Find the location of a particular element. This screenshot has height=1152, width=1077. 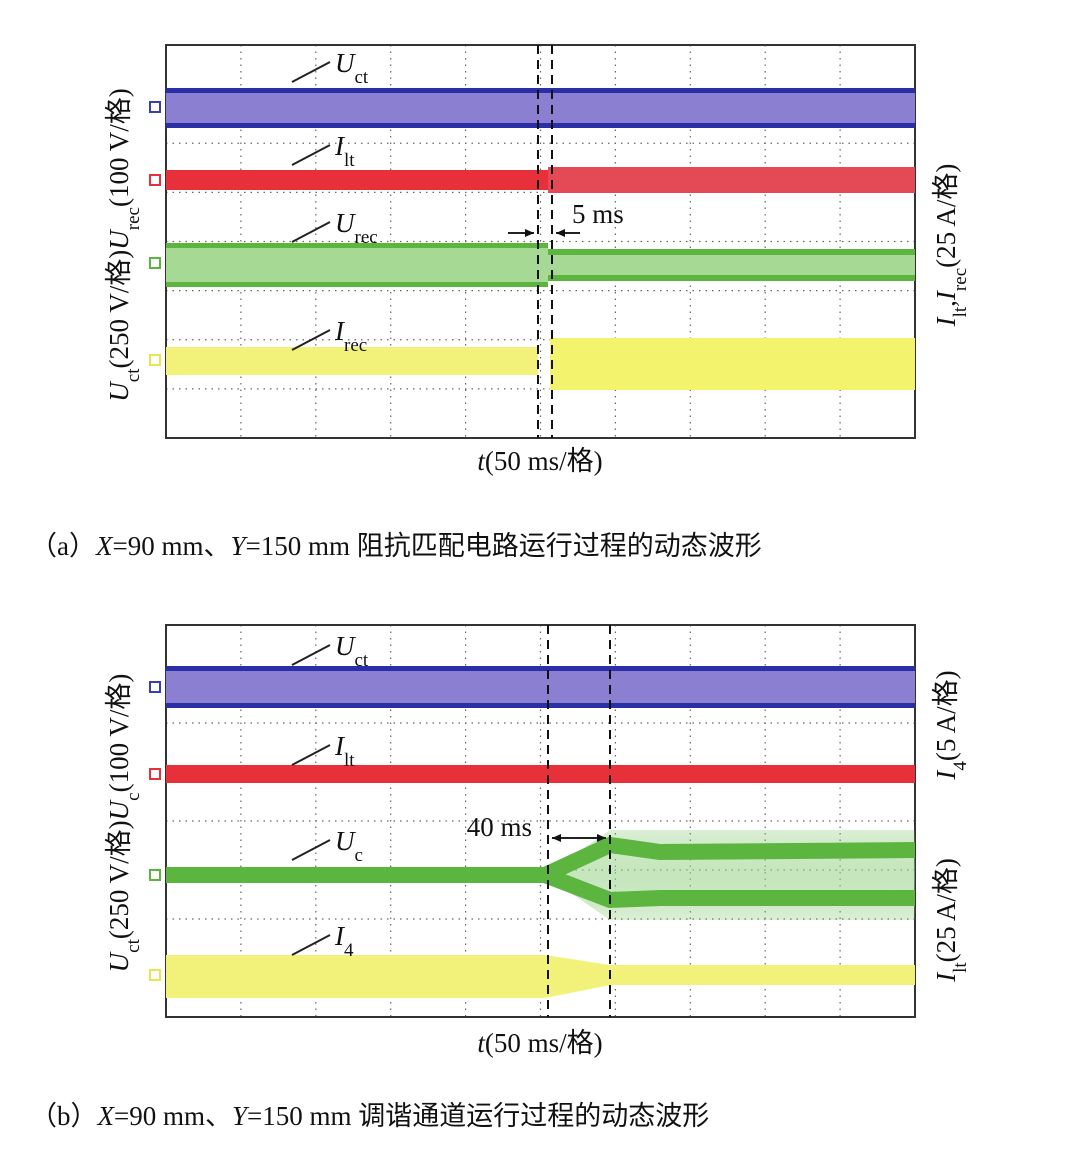

trace-irec is located at coordinates (352, 361).